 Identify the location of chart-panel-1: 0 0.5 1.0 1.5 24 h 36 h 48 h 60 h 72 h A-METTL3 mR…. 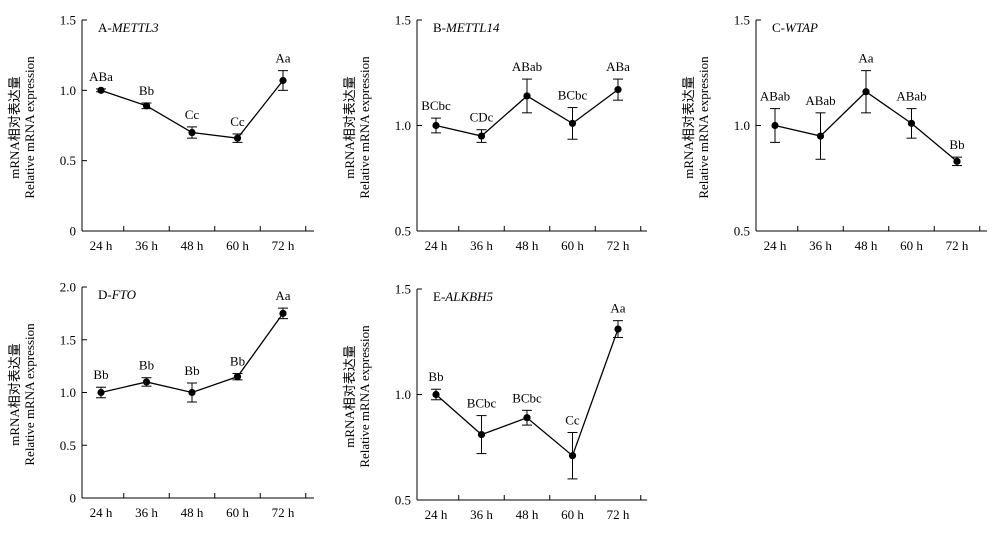
(160, 133).